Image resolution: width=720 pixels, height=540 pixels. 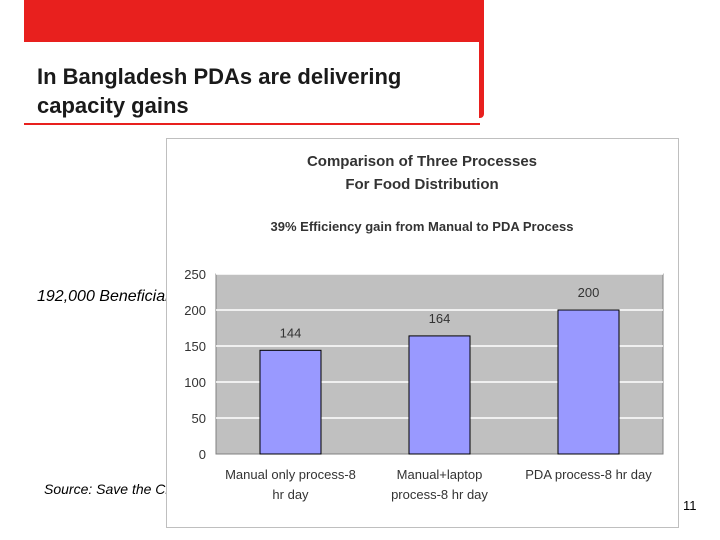 I want to click on page-number: 11, so click(x=690, y=505).